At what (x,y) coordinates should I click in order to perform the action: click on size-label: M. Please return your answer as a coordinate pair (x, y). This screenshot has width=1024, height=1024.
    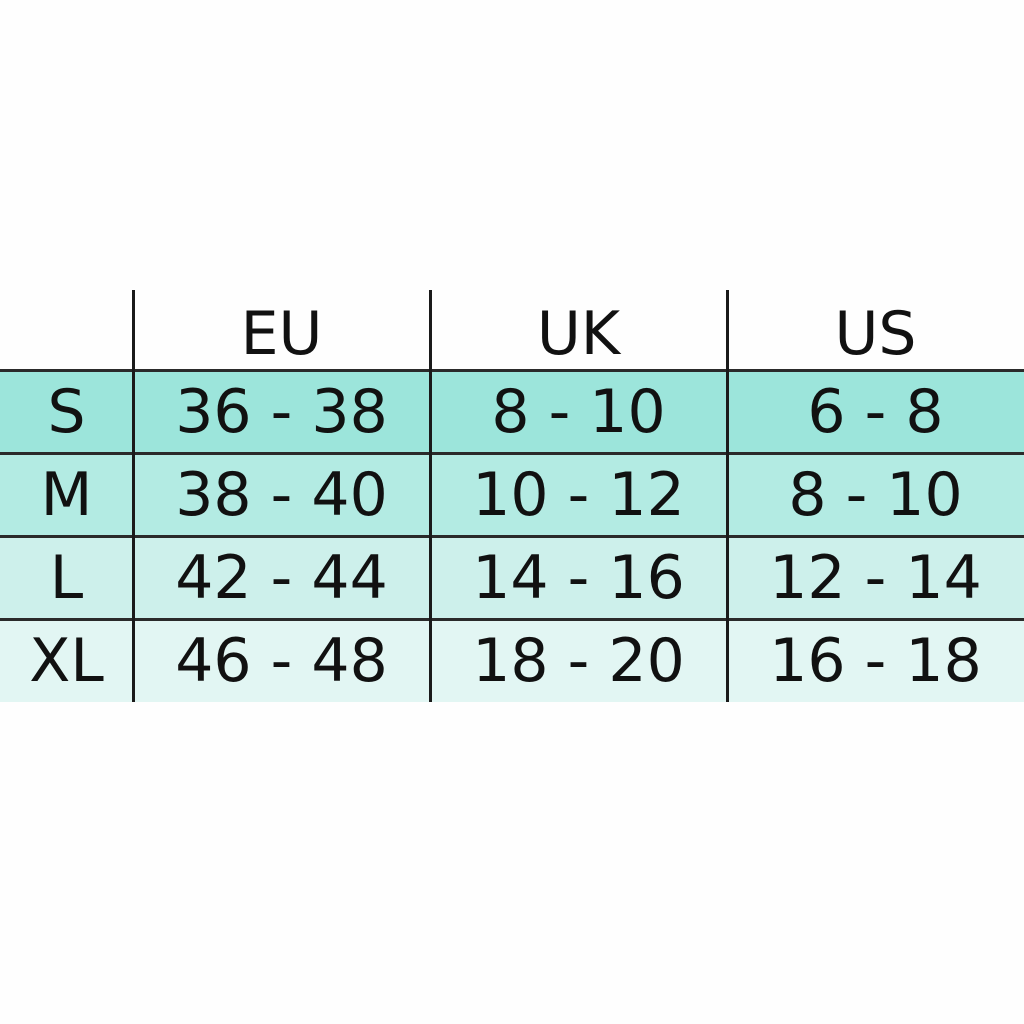
    Looking at the image, I should click on (66, 494).